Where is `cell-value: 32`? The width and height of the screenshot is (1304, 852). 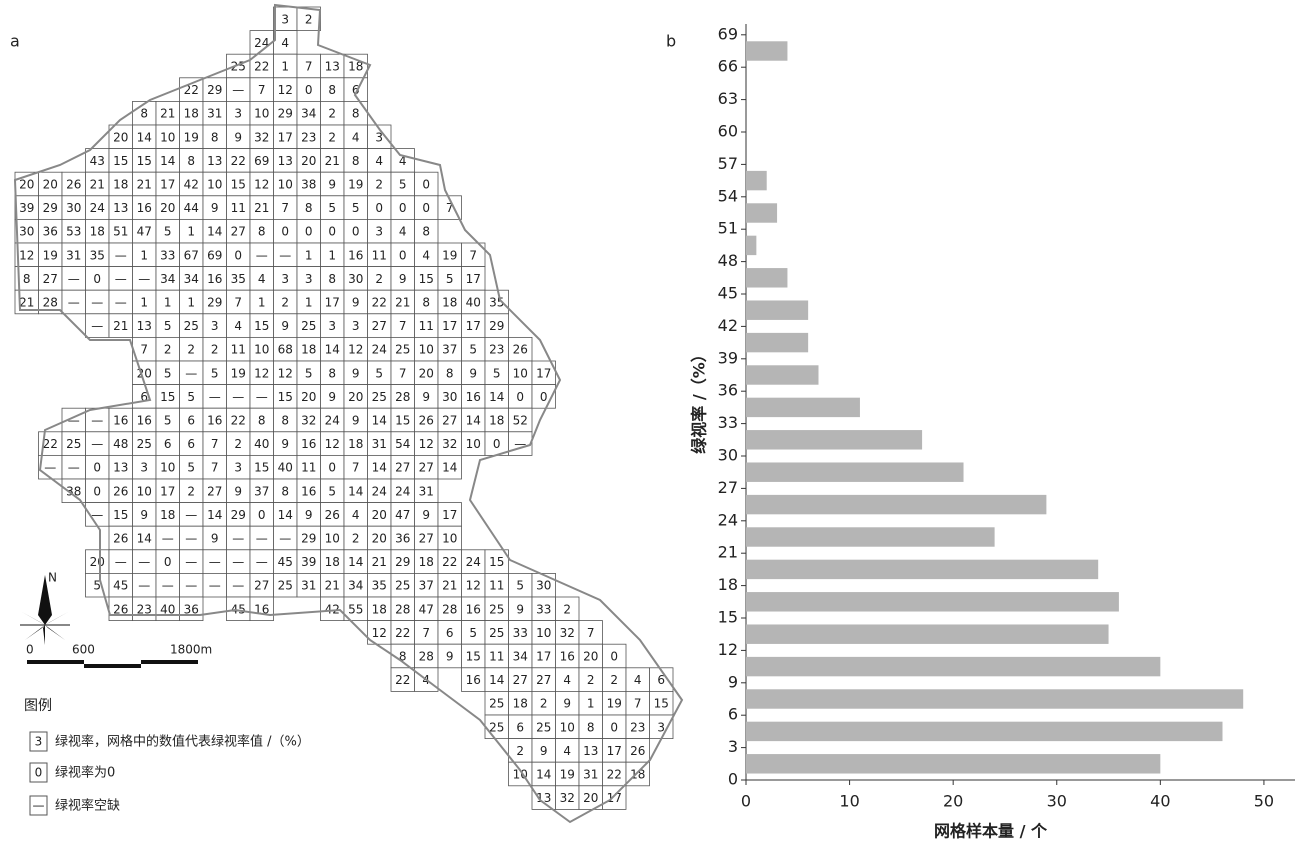
cell-value: 32 is located at coordinates (567, 798).